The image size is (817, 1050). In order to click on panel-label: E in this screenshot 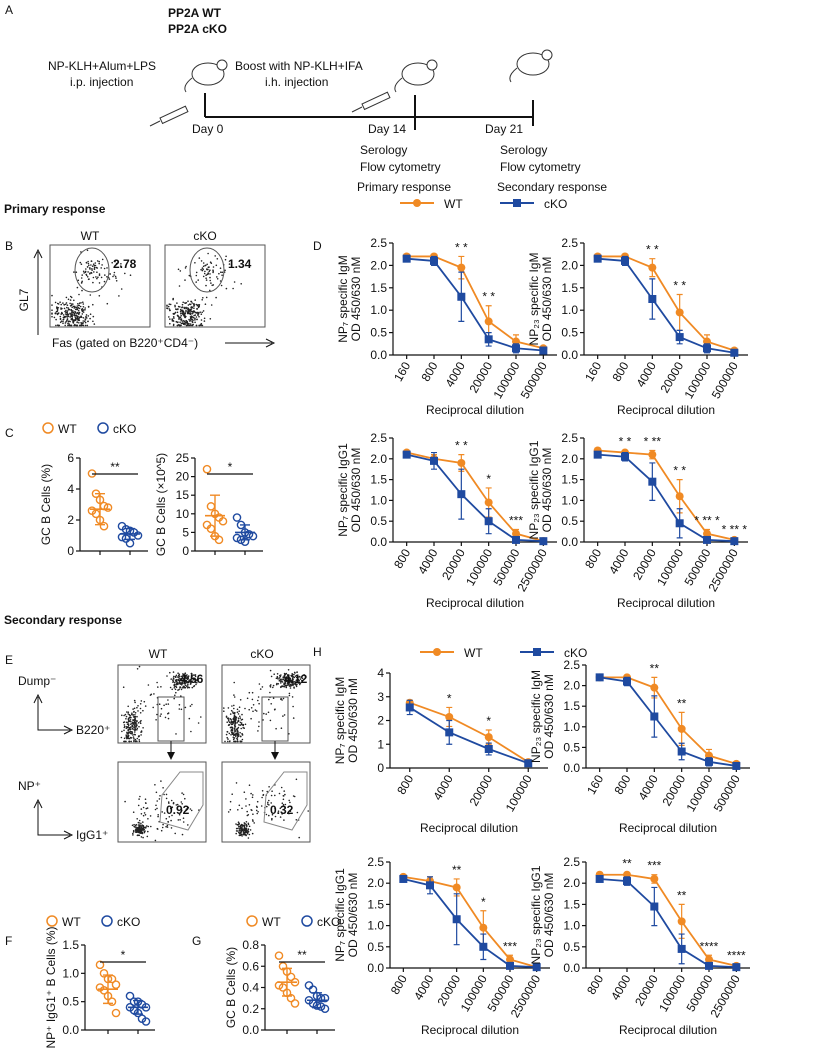, I will do `click(9, 660)`.